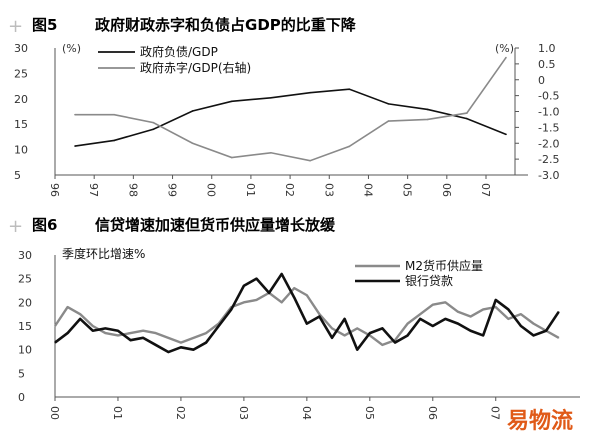 This screenshot has height=440, width=600. I want to click on chart2-xtick-label: 07, so click(495, 413).